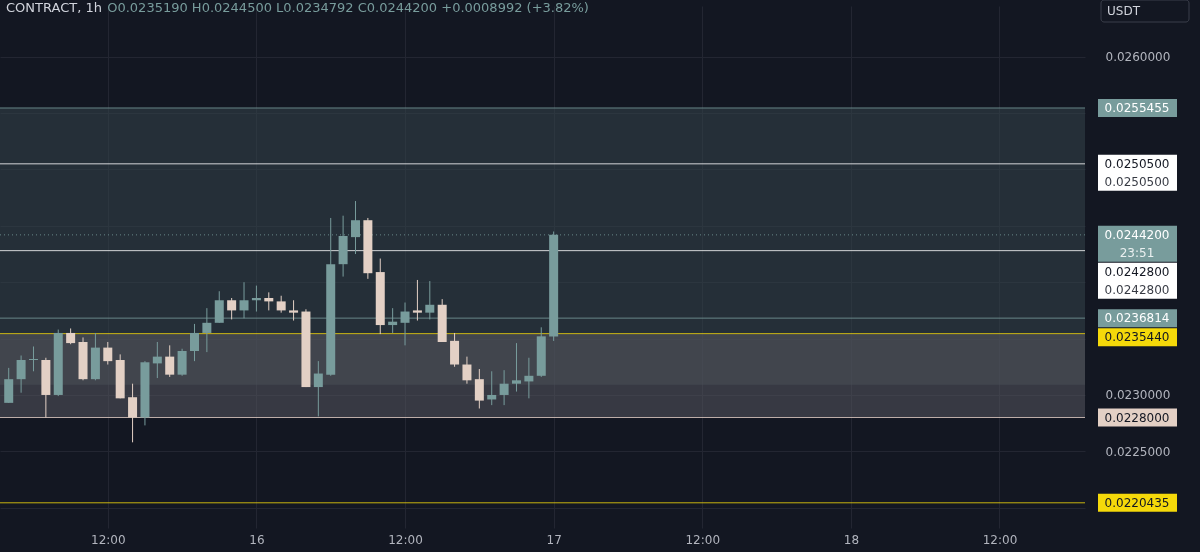 The image size is (1200, 552). I want to click on chart-subtitle: O0.0235190 H0.0244500 L0.0234792 C0.0244200 +0.0008992 (+3.82%), so click(348, 7).